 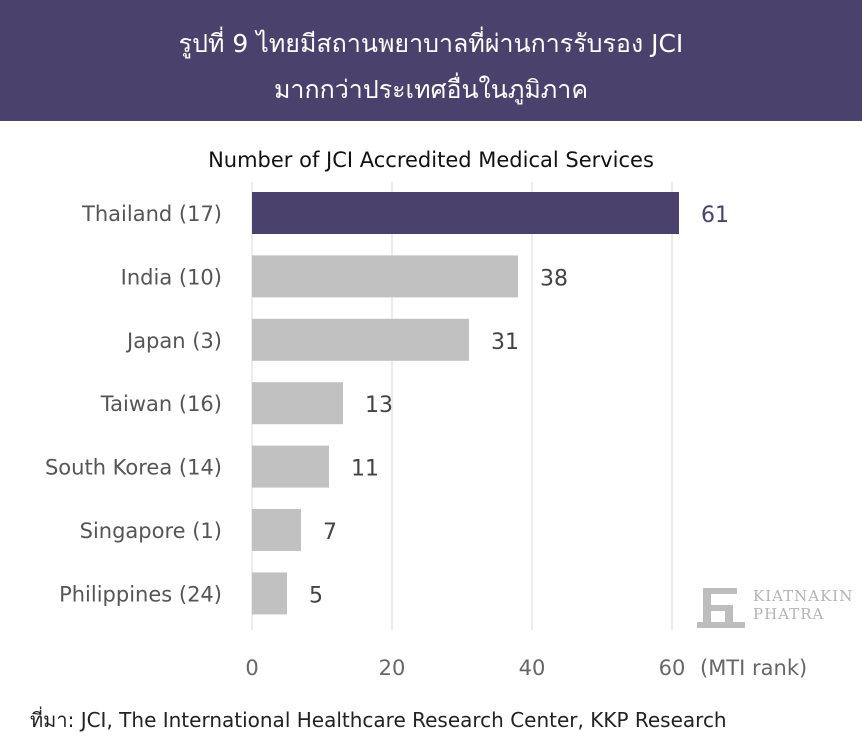 I want to click on category-label: South Korea (14), so click(x=133, y=468).